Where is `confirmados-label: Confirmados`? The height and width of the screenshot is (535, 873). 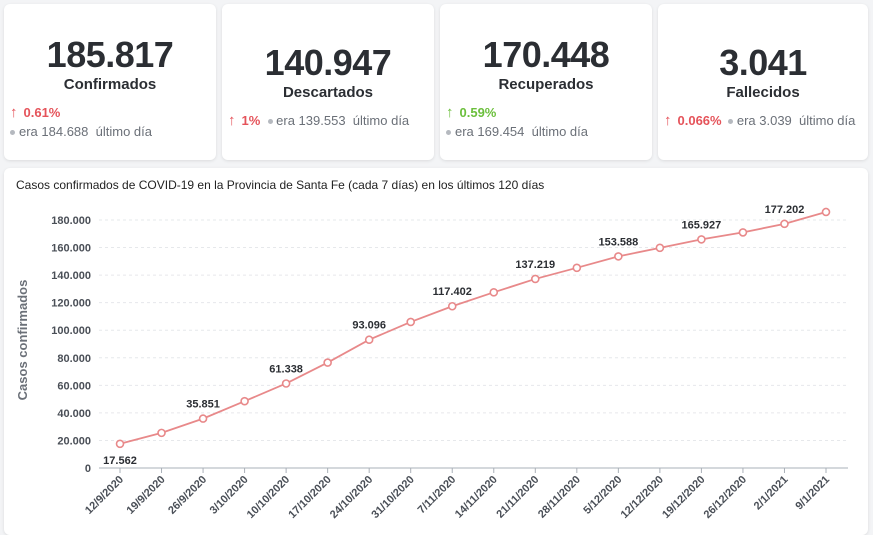 confirmados-label: Confirmados is located at coordinates (110, 84).